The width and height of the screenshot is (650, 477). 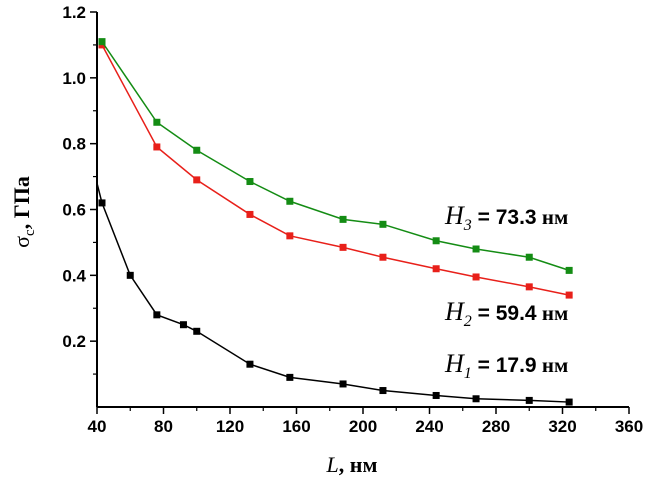 I want to click on annotation-h3-symbol: H, so click(x=454, y=215).